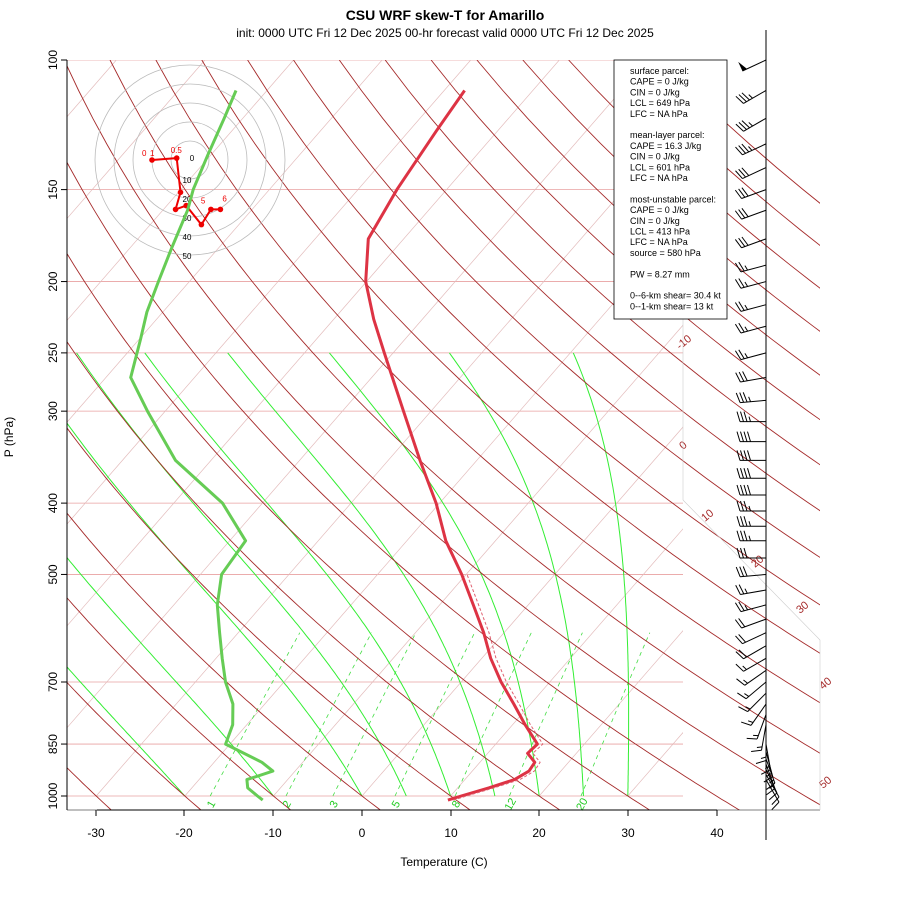  Describe the element at coordinates (660, 232) in the screenshot. I see `stats-line: LCL = 413 hPa` at that location.